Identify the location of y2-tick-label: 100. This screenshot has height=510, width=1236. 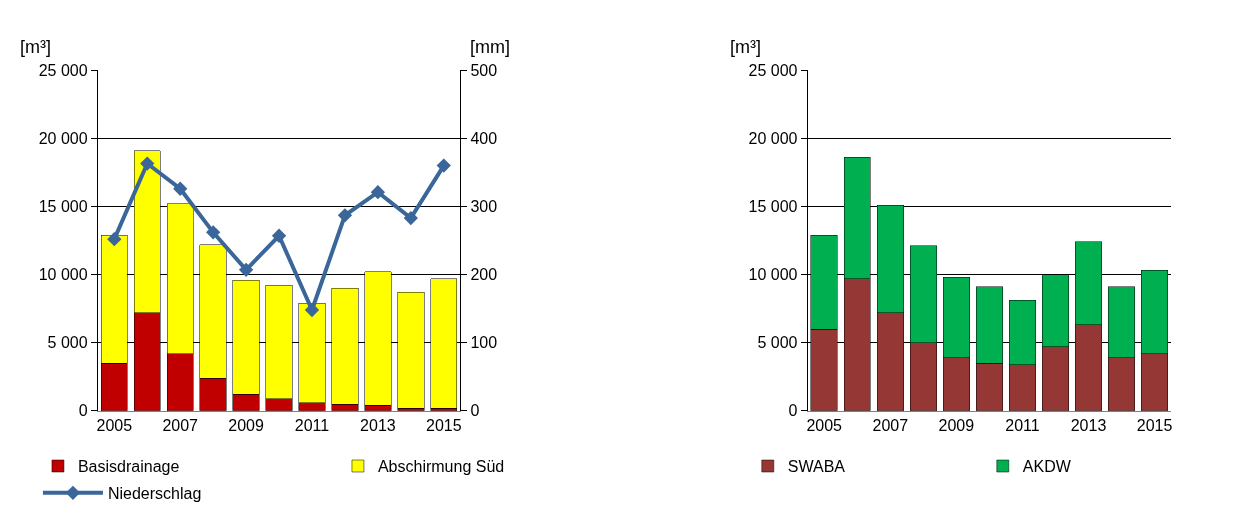
(484, 343).